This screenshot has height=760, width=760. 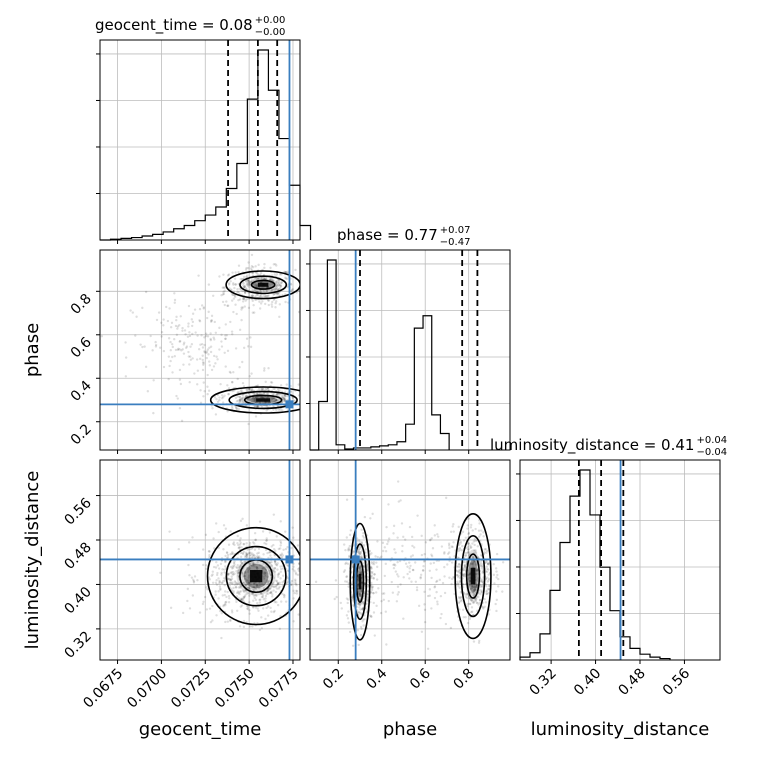 I want to click on axes-frame, so click(x=200, y=560).